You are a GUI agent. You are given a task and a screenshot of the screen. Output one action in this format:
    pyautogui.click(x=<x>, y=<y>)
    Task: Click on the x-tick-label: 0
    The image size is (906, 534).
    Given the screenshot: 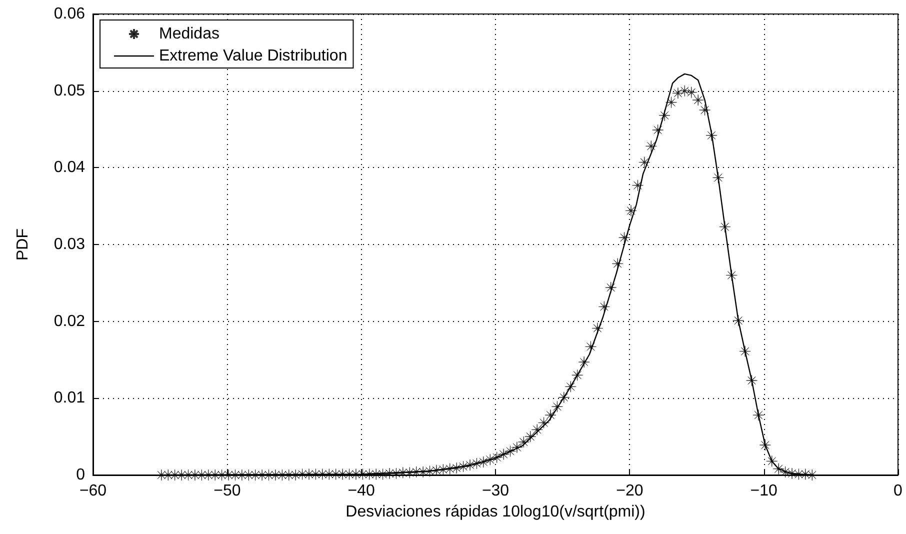 What is the action you would take?
    pyautogui.click(x=898, y=491)
    